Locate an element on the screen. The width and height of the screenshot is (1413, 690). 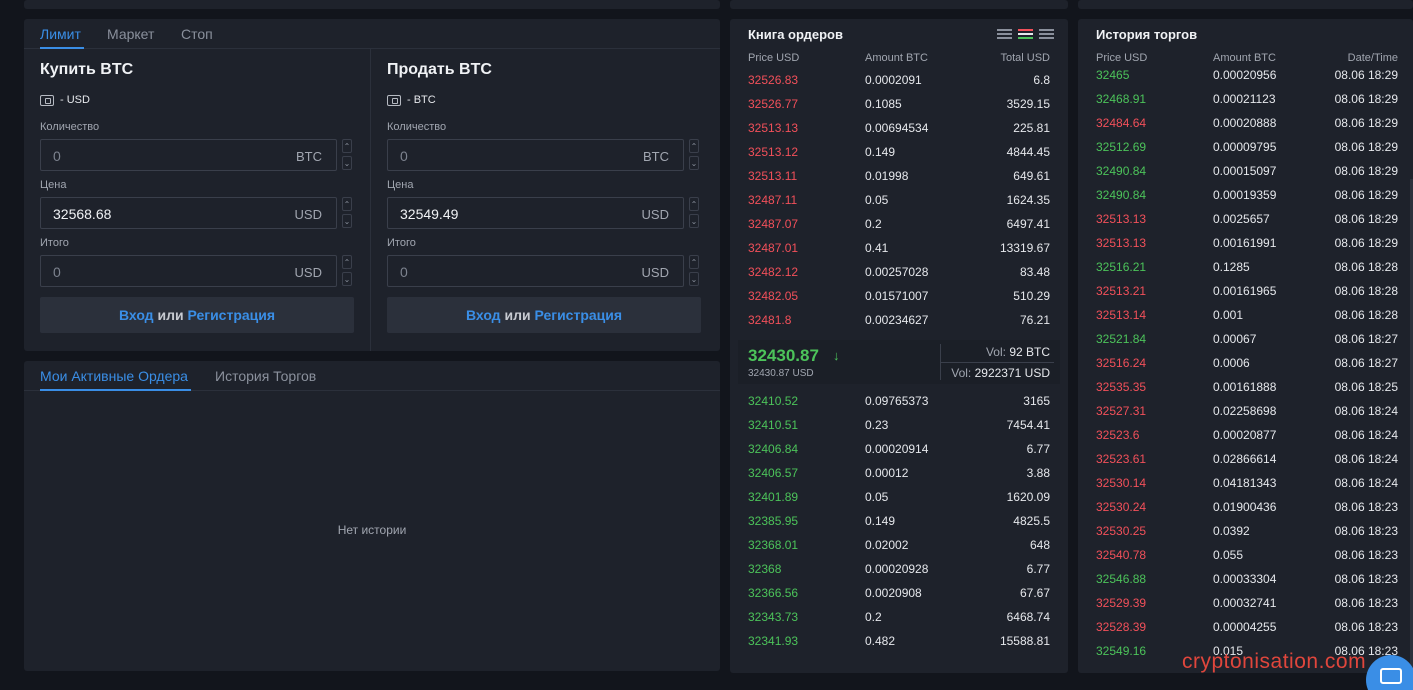
bid-row: 32406.84 0.00020914 6.77 is located at coordinates (899, 449).